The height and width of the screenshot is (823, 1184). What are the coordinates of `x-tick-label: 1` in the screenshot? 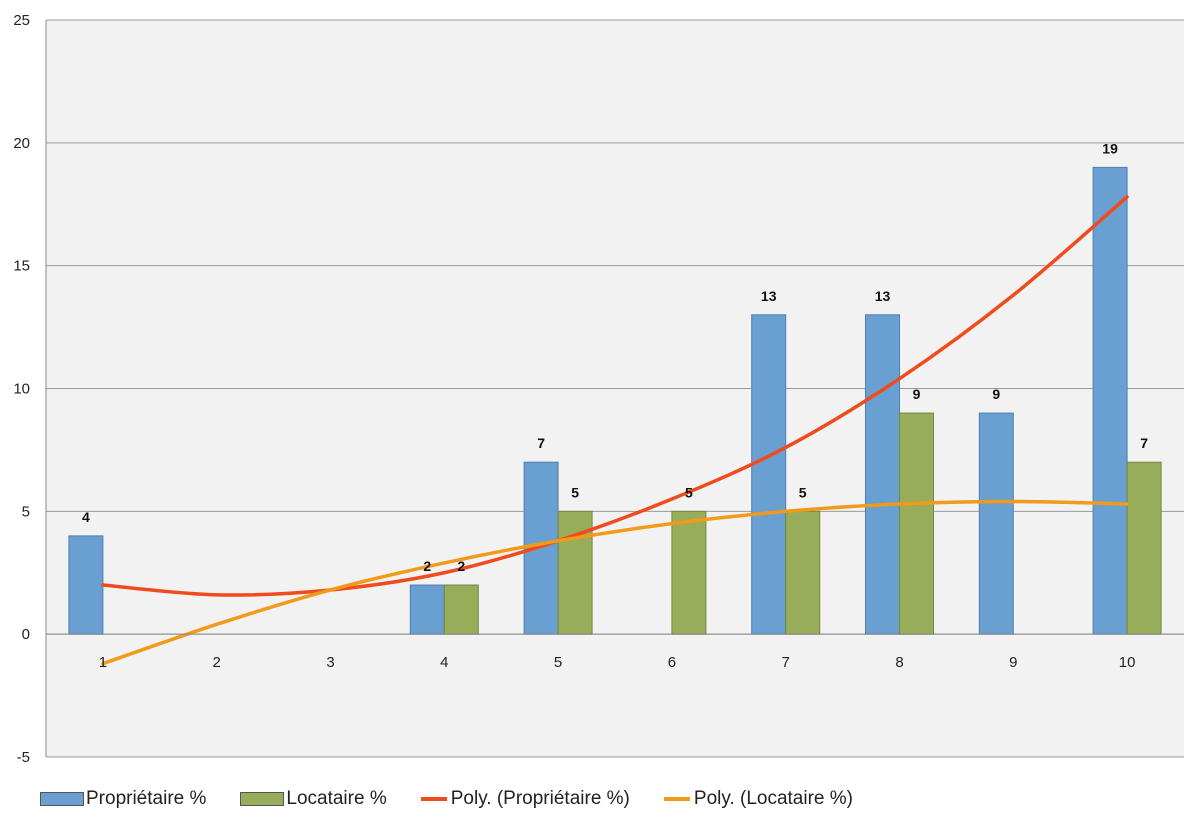 It's located at (103, 662).